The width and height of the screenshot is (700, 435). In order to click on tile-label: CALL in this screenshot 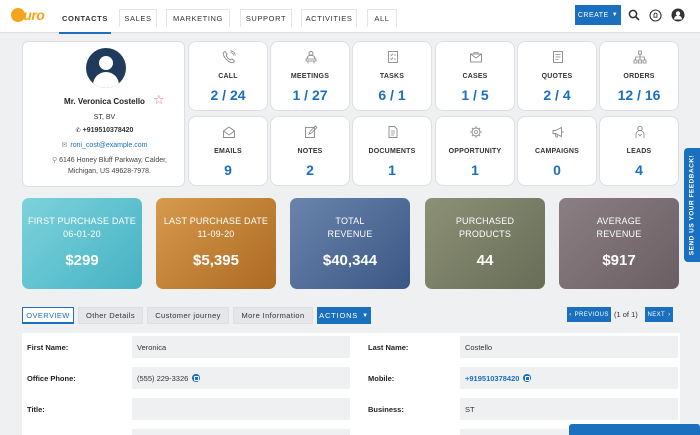, I will do `click(228, 76)`.